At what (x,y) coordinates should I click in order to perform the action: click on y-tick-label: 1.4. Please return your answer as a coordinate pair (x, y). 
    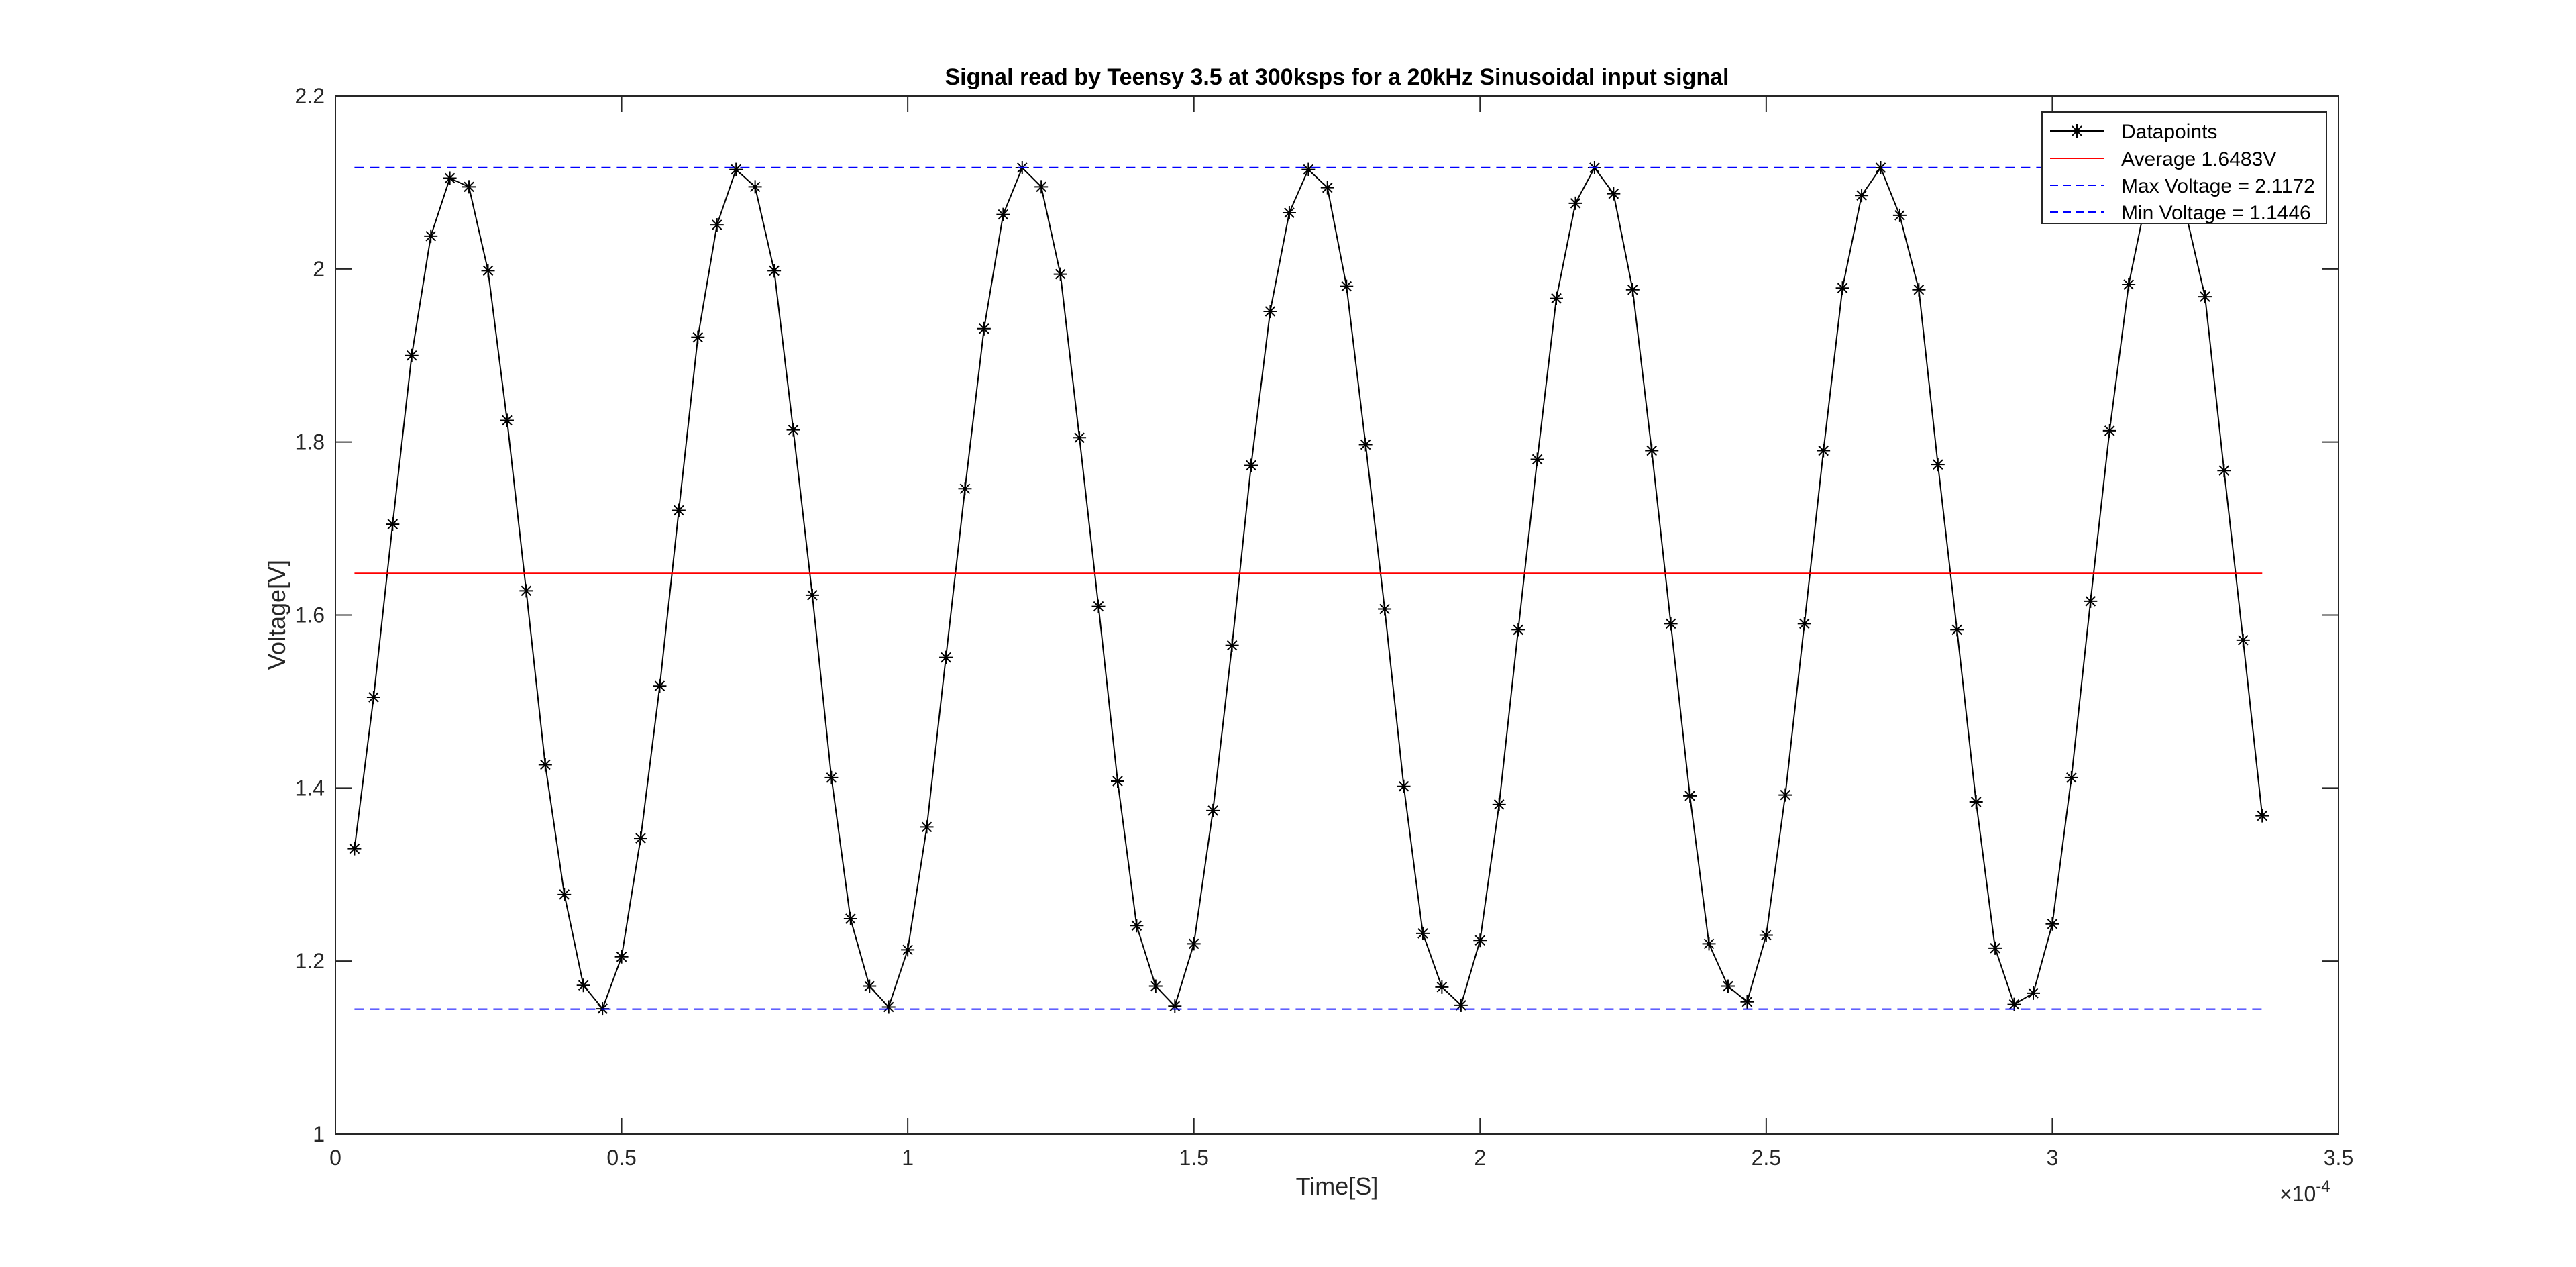
    Looking at the image, I should click on (310, 788).